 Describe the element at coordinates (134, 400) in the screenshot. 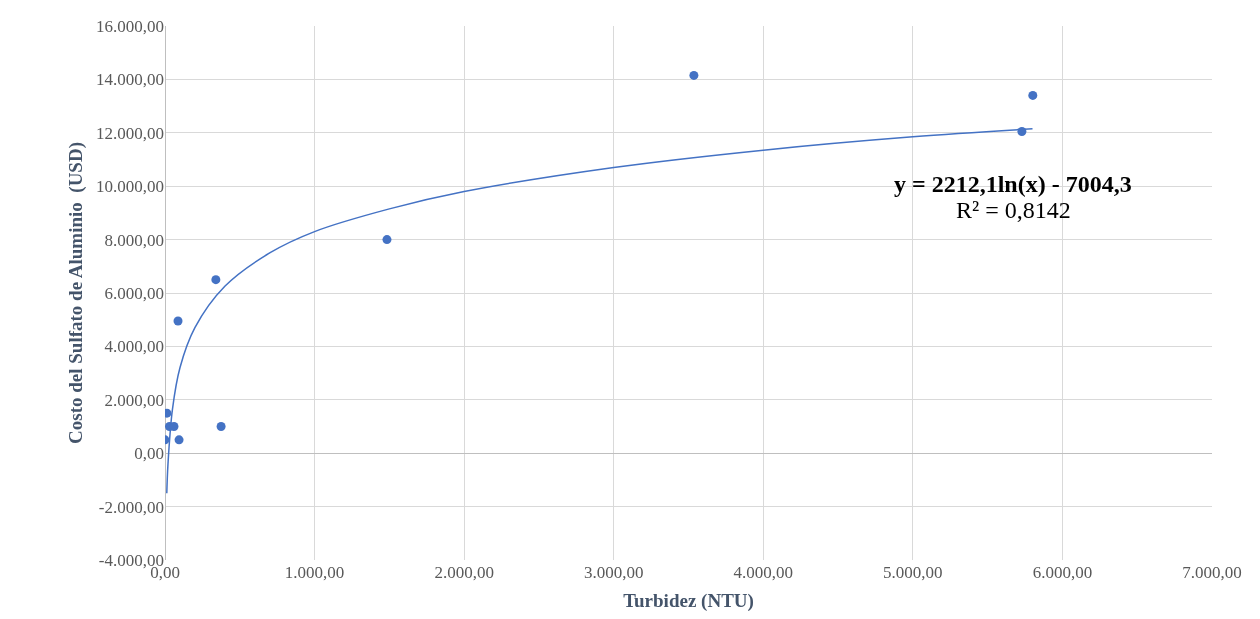

I see `y-tick-label: 2.000,00` at that location.